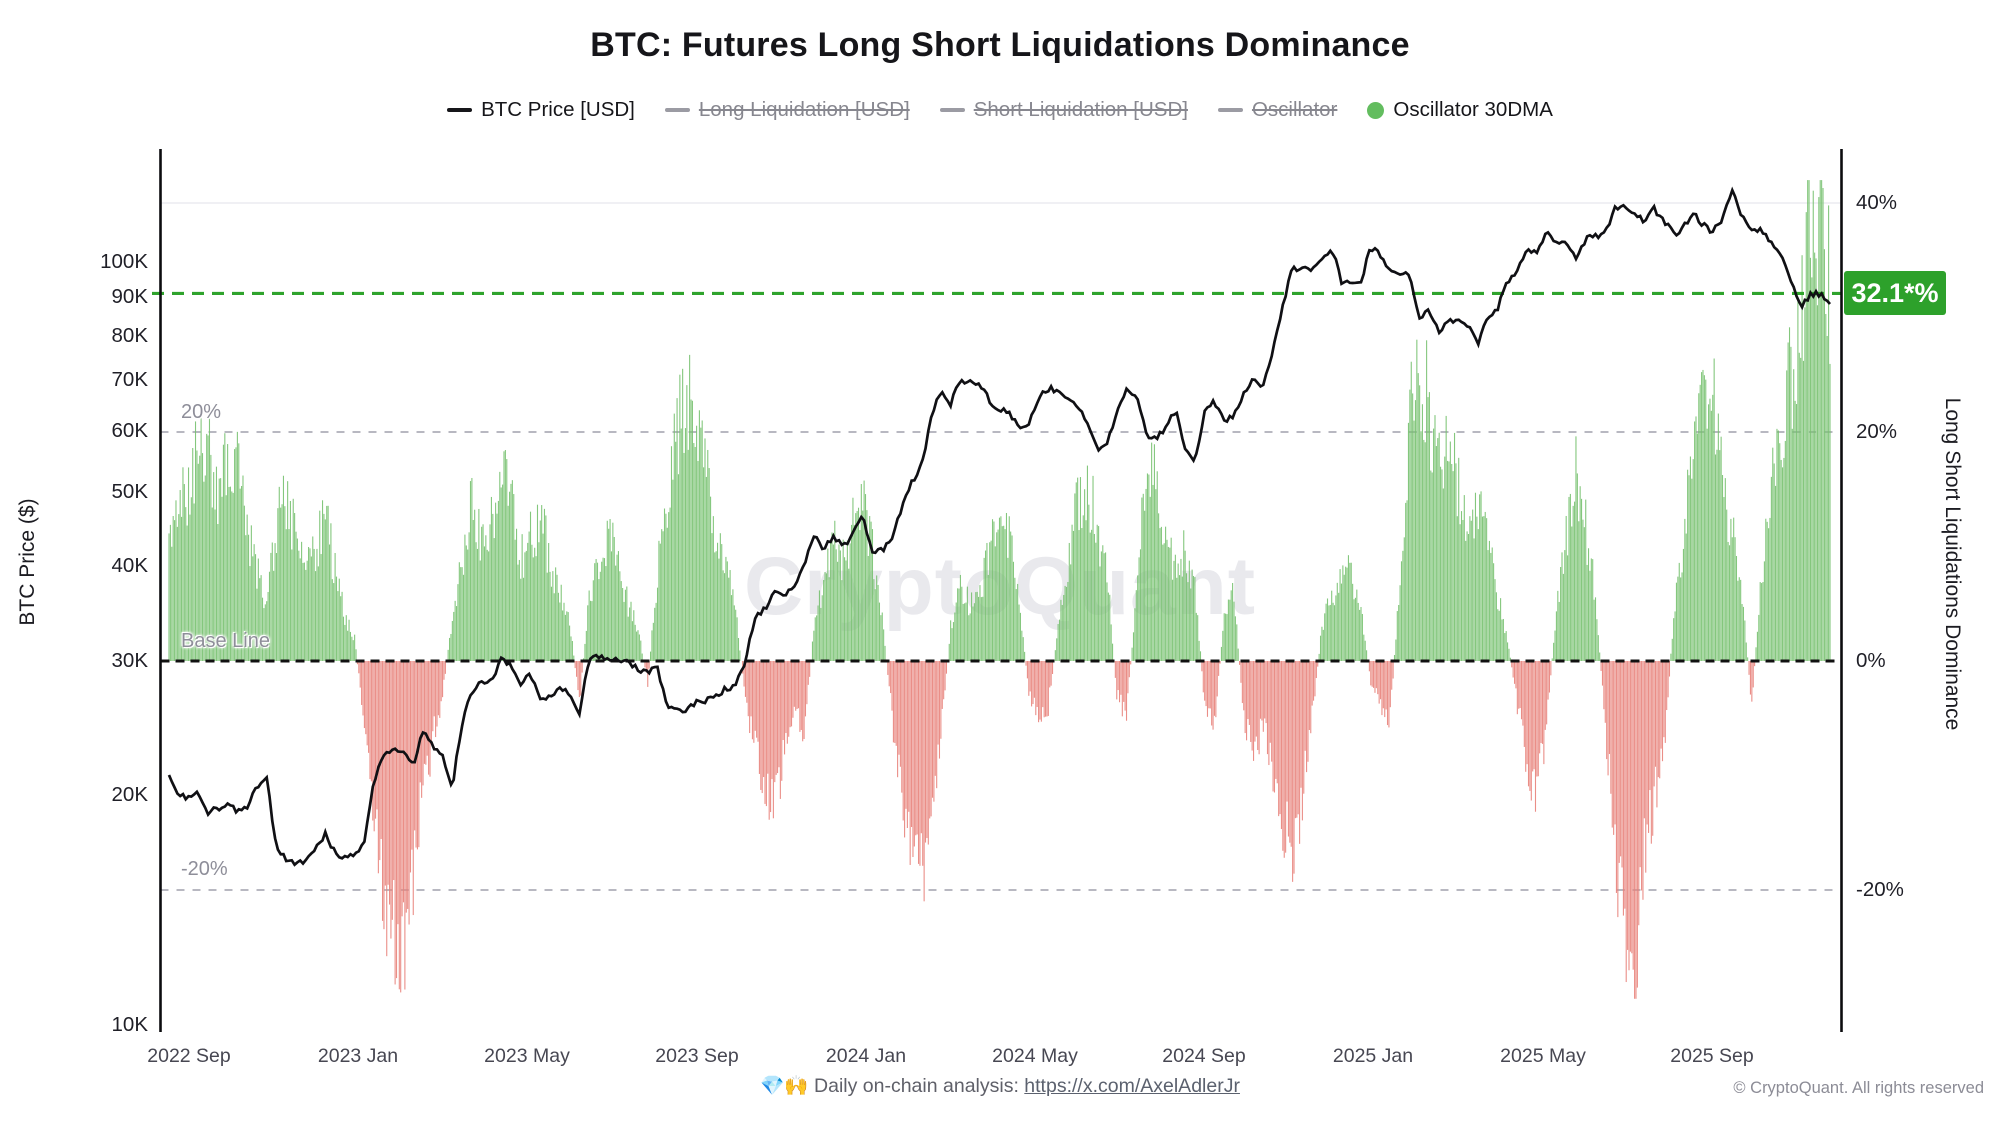 This screenshot has width=2000, height=1125. Describe the element at coordinates (1473, 109) in the screenshot. I see `legend-item-label: Oscillator 30DMA` at that location.